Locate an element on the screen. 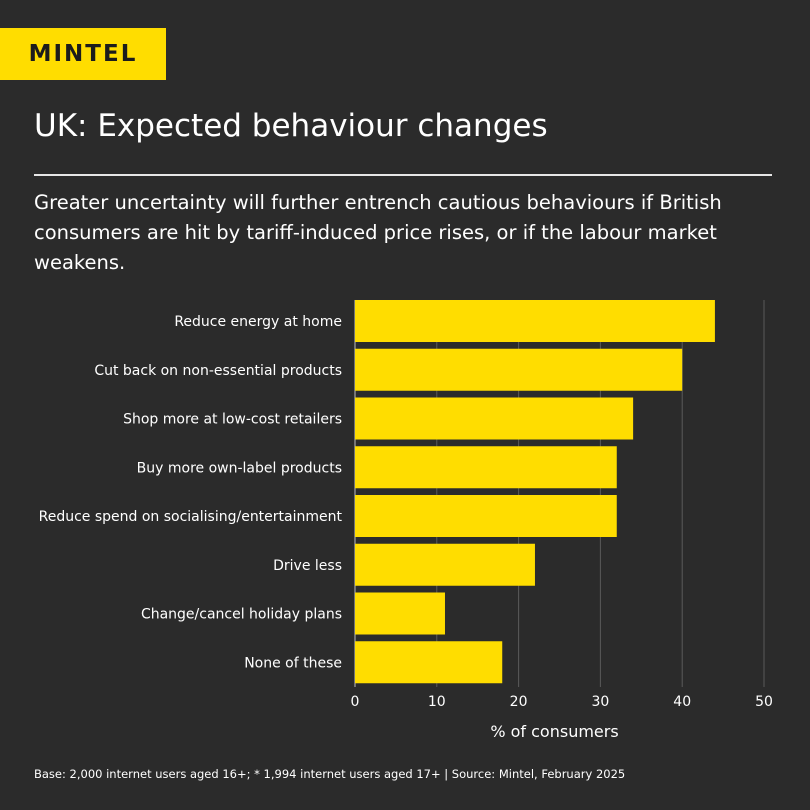 The image size is (810, 810). x-tick-label: 0 is located at coordinates (355, 702).